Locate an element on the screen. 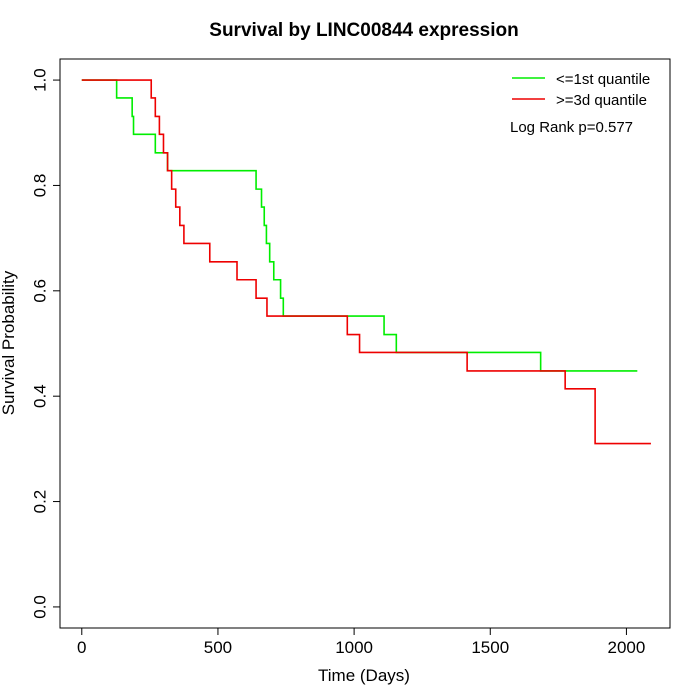  x-tick-label: 0 is located at coordinates (81, 647).